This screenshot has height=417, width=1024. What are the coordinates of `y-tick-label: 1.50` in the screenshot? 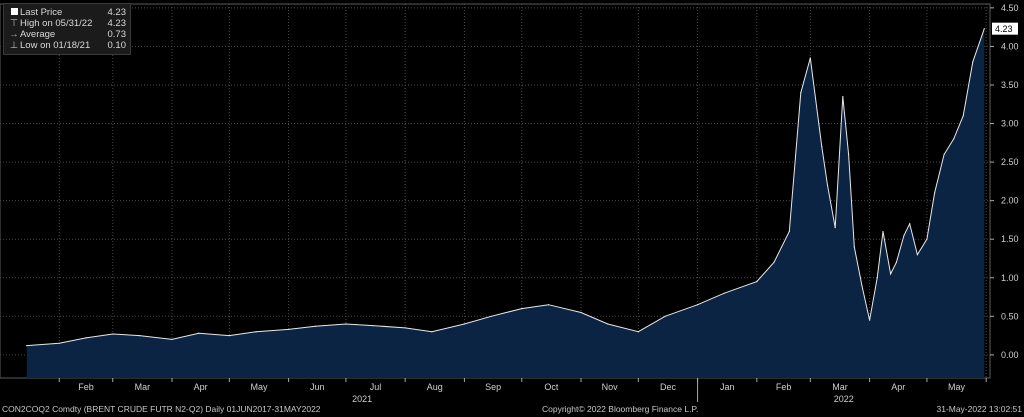 It's located at (1010, 239).